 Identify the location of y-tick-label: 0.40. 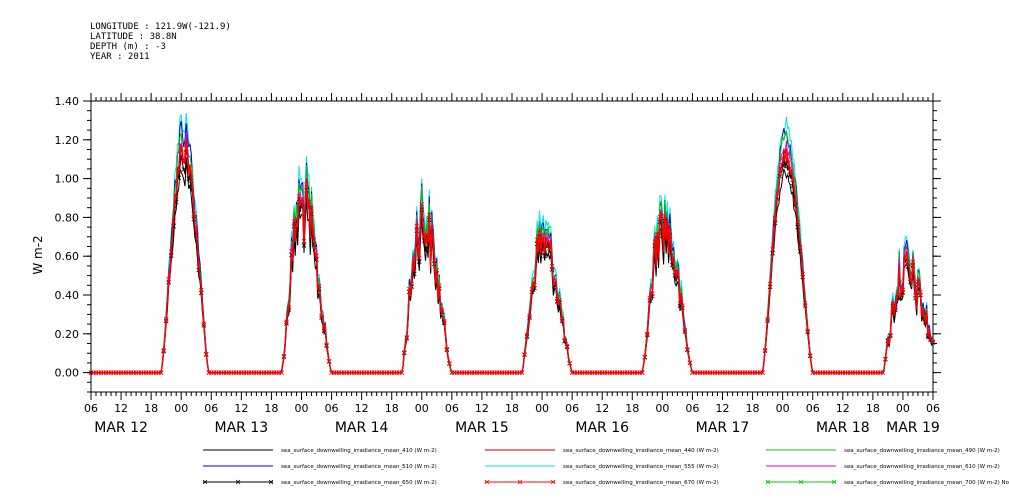
(67, 295).